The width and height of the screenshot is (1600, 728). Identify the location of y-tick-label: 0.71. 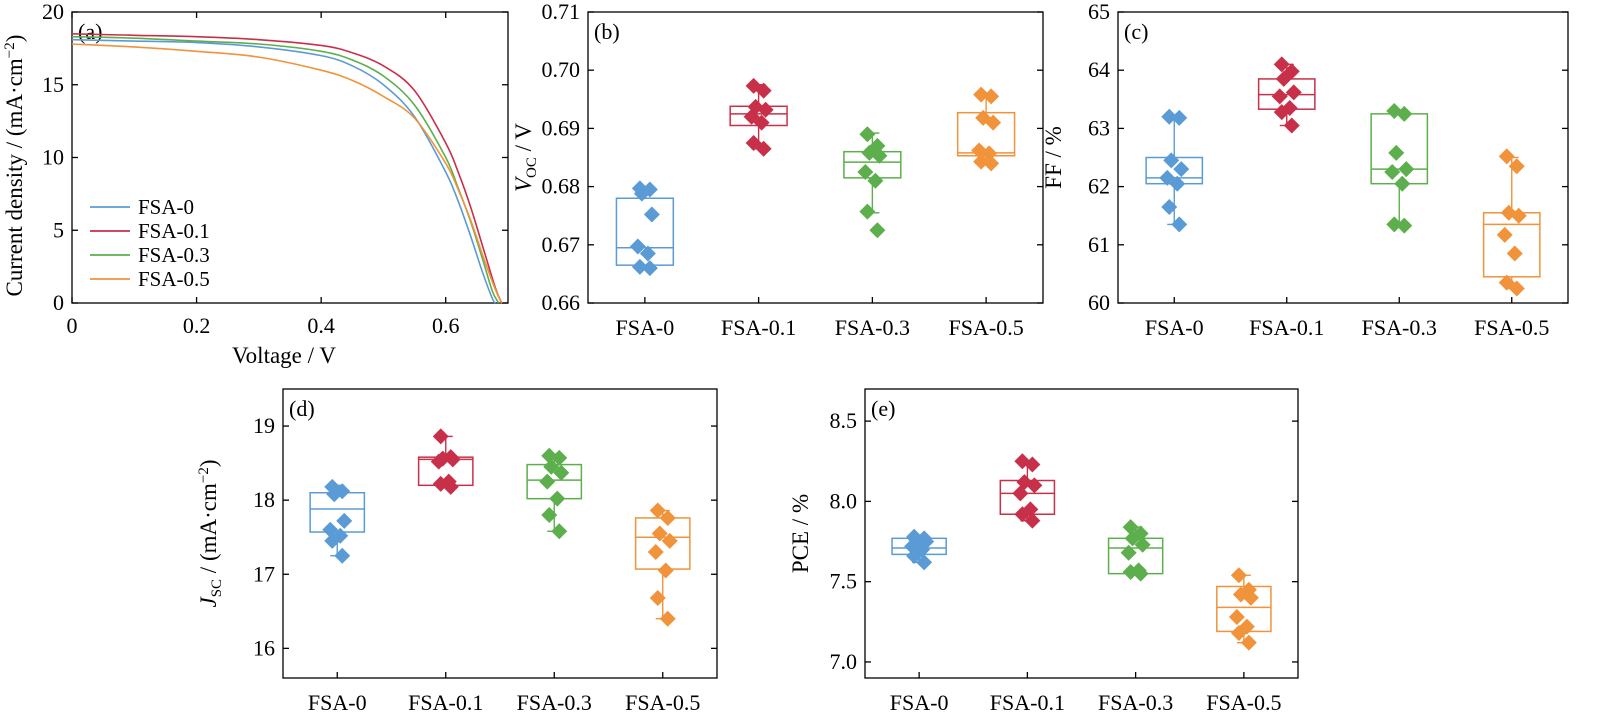
(561, 12).